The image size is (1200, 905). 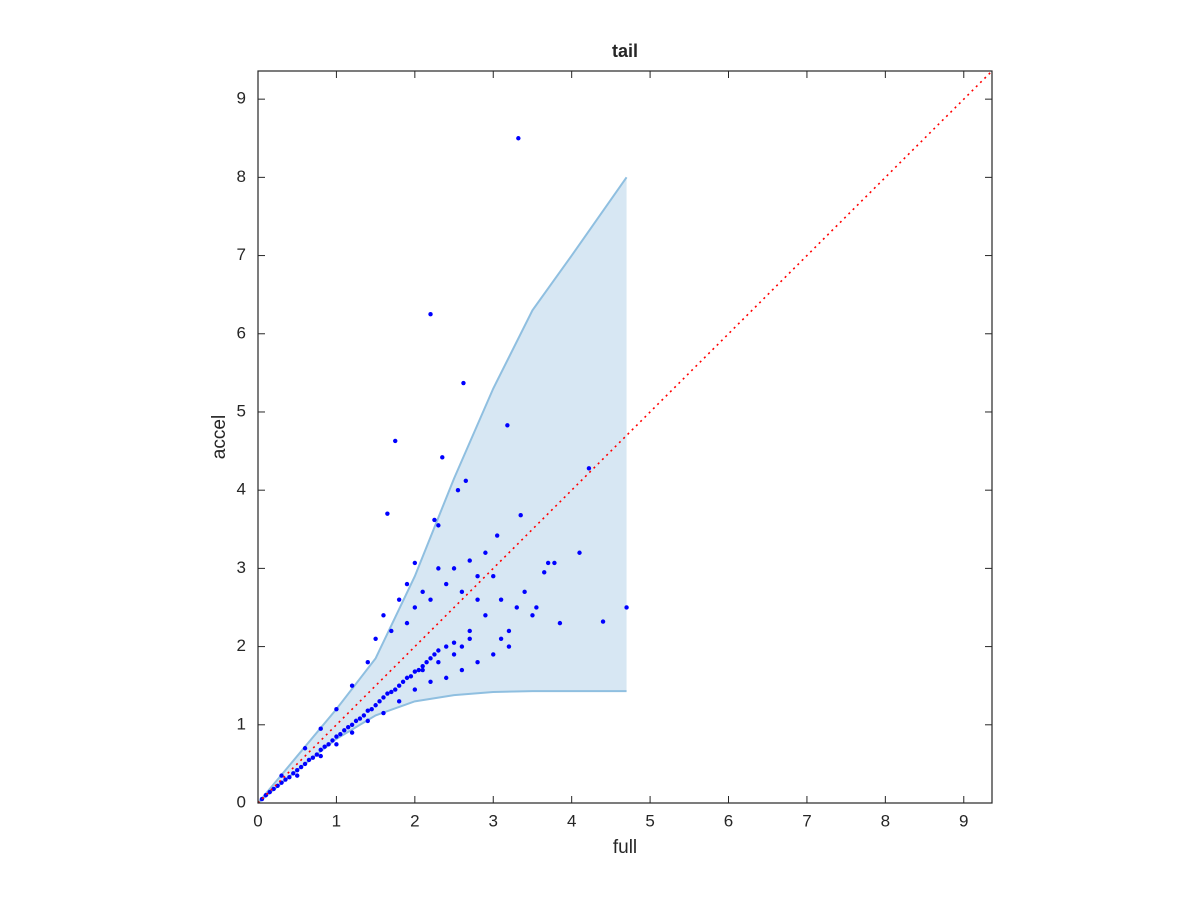 I want to click on x-tick-label: 9, so click(x=963, y=820).